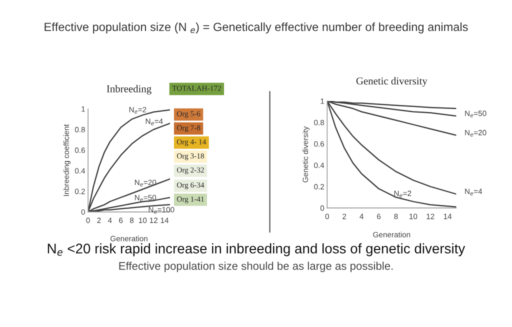  I want to click on text: Effective population size (N $_{e}$) = Genetically effective number of breeding animals, so click(256, 28).